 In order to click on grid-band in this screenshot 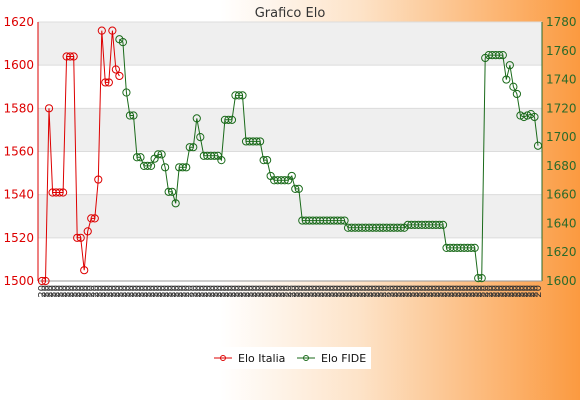, I will do `click(290, 130)`.